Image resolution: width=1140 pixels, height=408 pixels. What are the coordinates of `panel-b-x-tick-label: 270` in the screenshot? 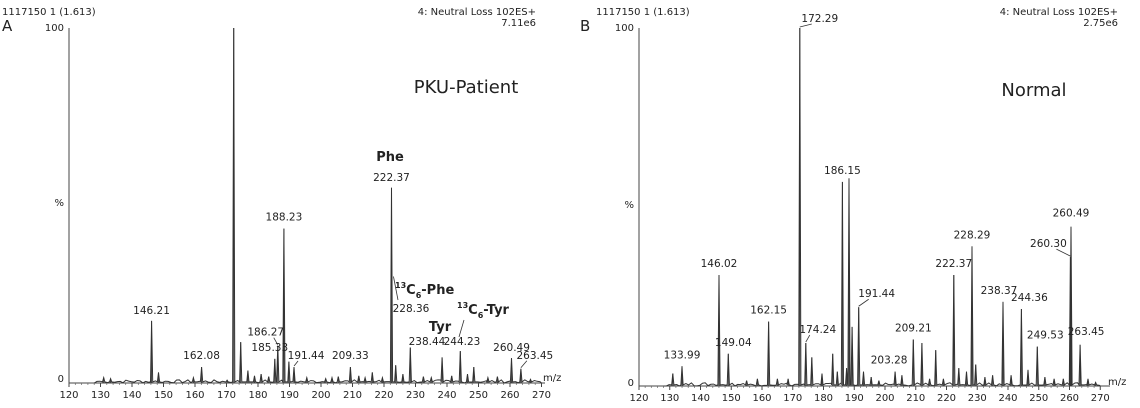 It's located at (1100, 398).